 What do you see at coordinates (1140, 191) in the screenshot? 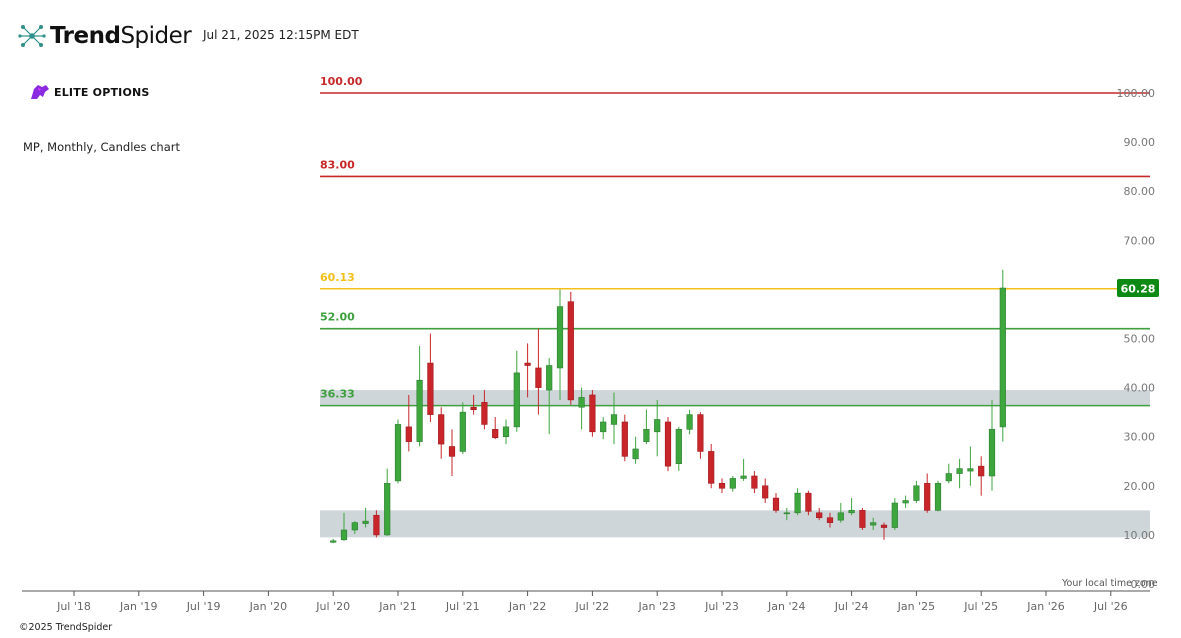
I see `y-tick-label: 80.00` at bounding box center [1140, 191].